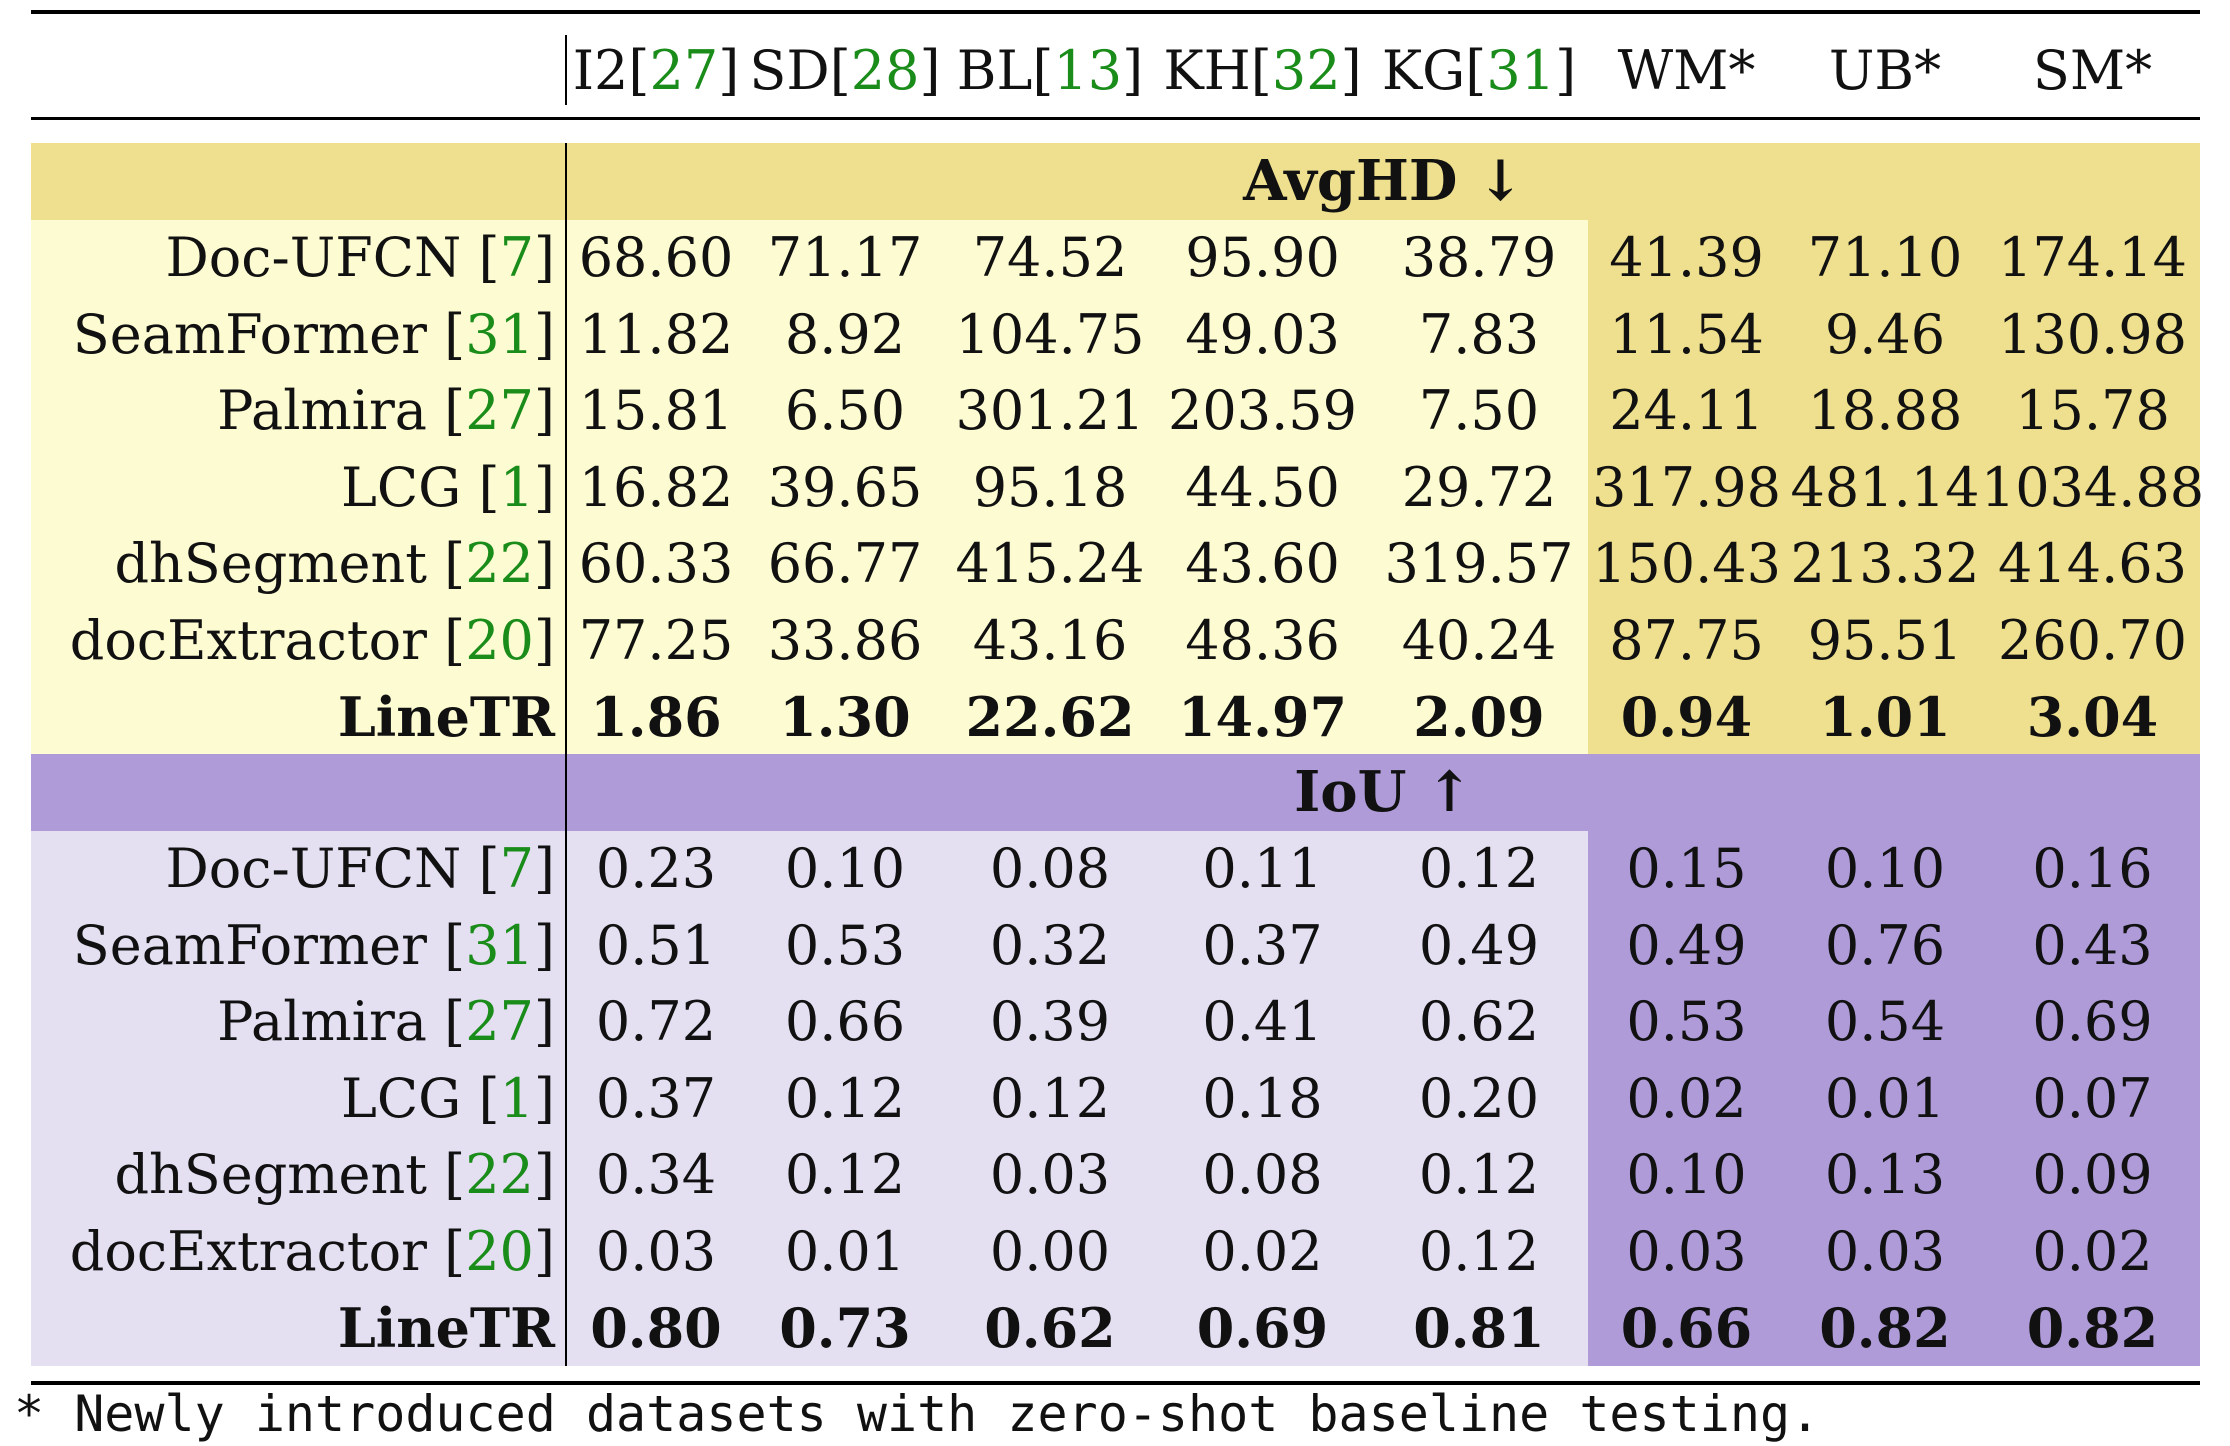  I want to click on value-cell: 15.78, so click(2092, 411).